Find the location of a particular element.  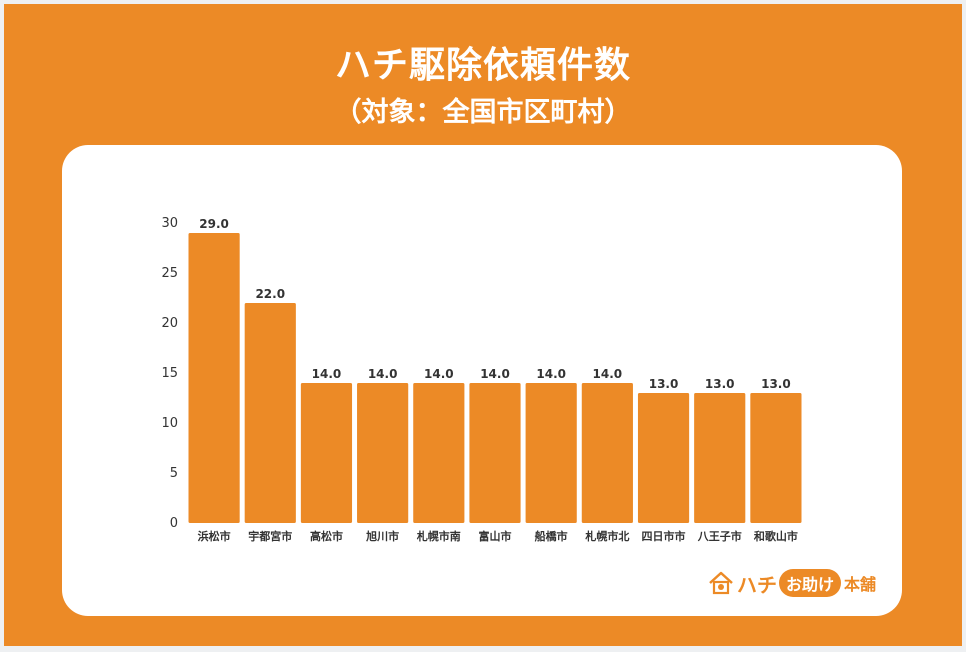

data-label: 29.0 is located at coordinates (214, 224).